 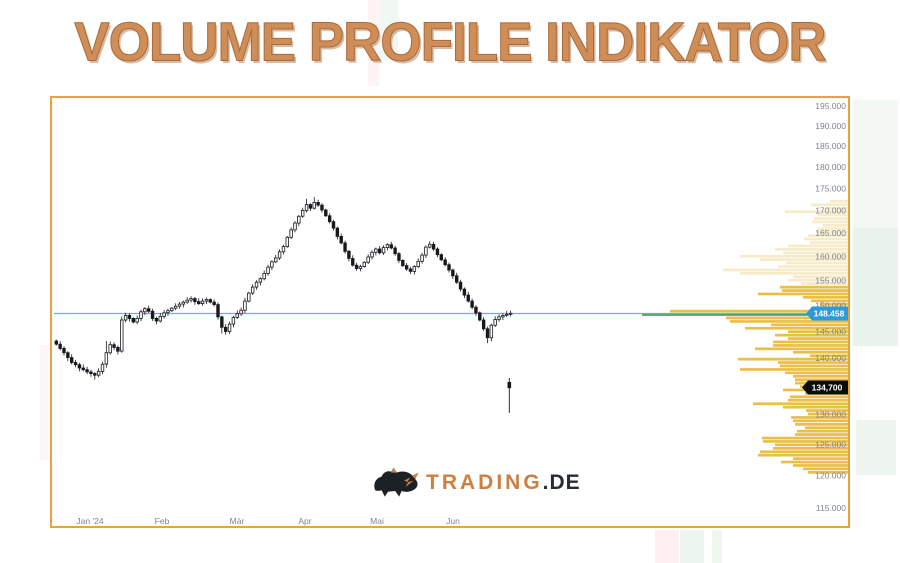 I want to click on date-axis-label: Feb, so click(x=162, y=521).